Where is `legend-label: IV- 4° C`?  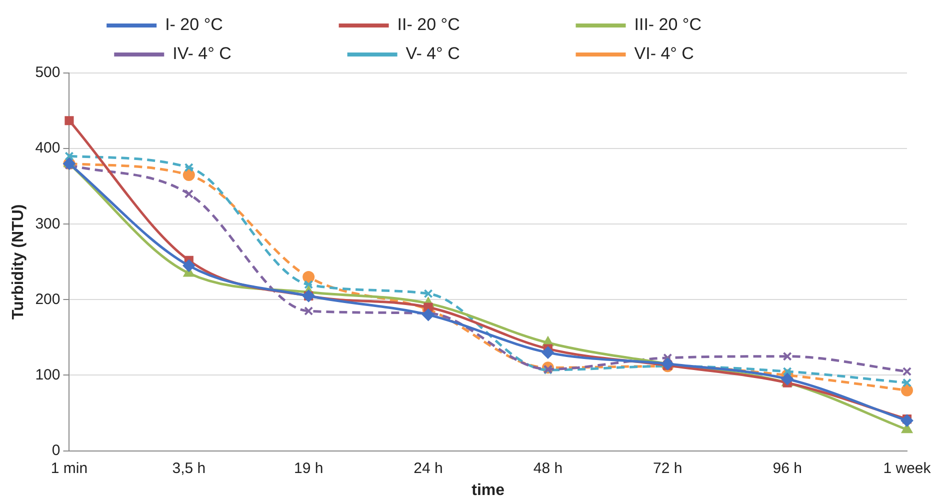 legend-label: IV- 4° C is located at coordinates (254, 54).